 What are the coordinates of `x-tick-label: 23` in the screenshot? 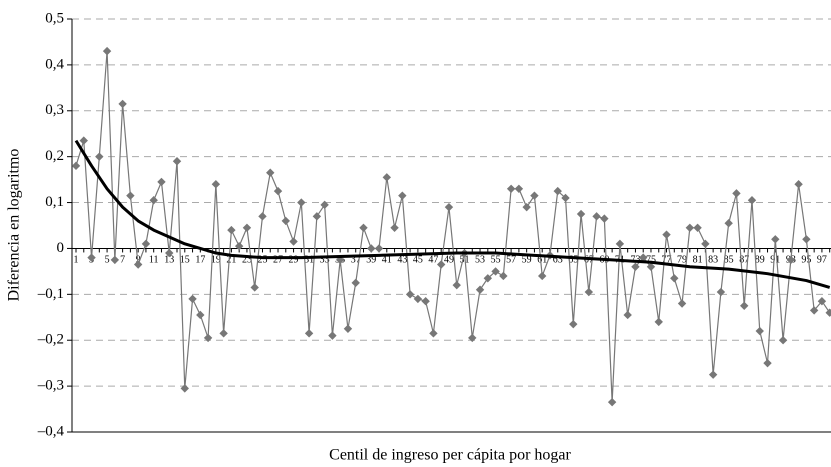 It's located at (247, 260).